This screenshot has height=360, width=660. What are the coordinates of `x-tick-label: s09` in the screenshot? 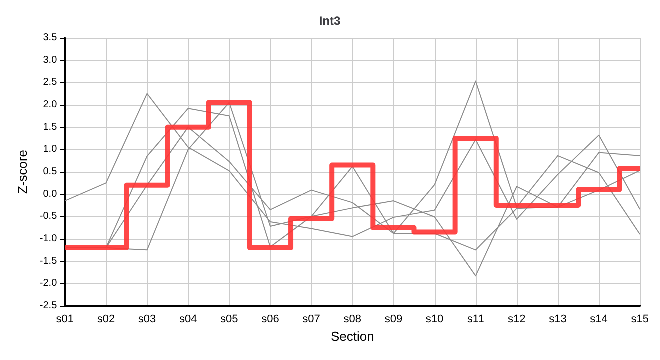 It's located at (393, 320).